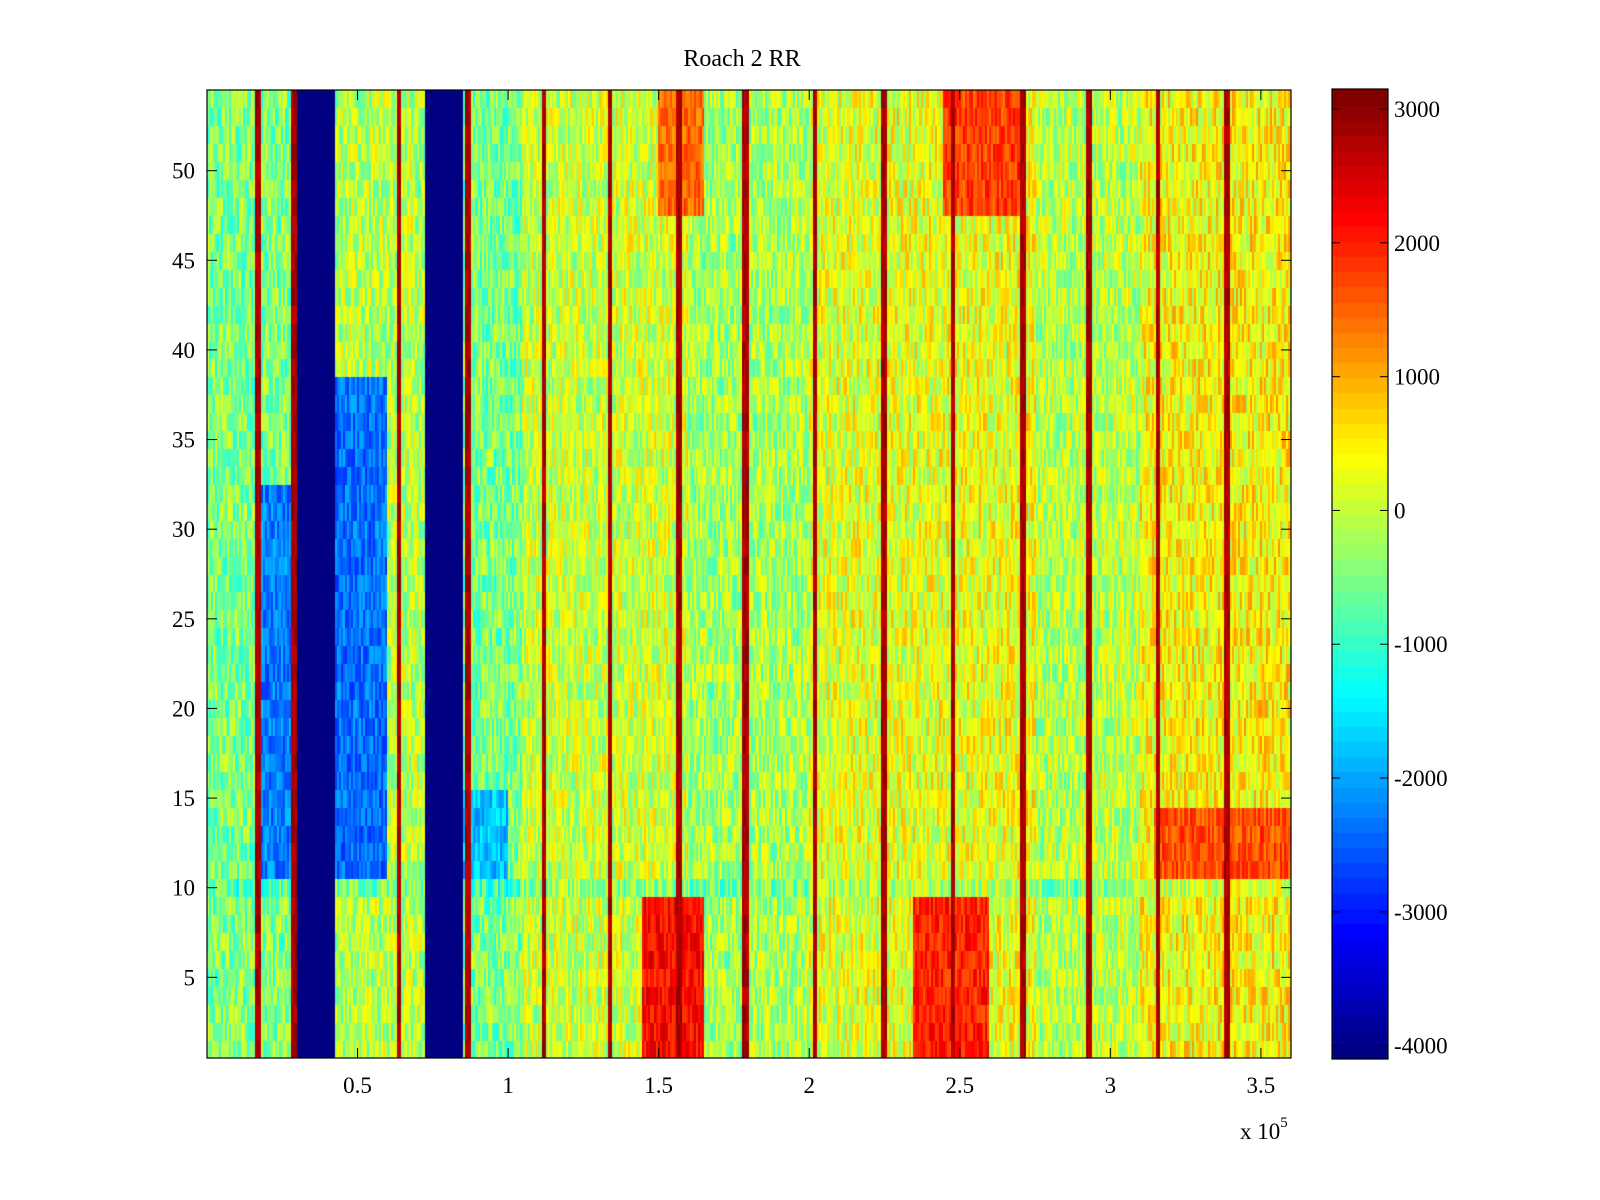 The image size is (1600, 1200). I want to click on x-exponent-label: x 105, so click(1264, 1129).